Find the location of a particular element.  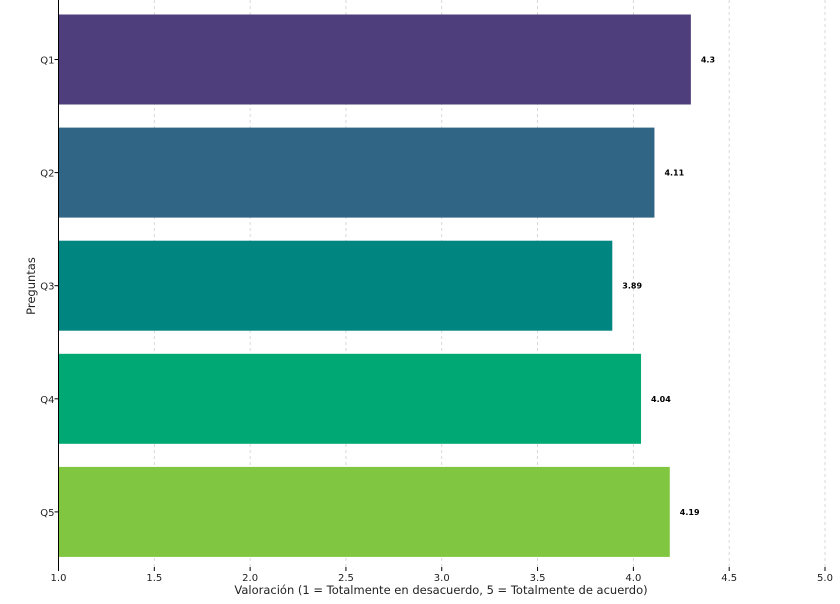

y-tick-label-q4: Q4 is located at coordinates (47, 400).